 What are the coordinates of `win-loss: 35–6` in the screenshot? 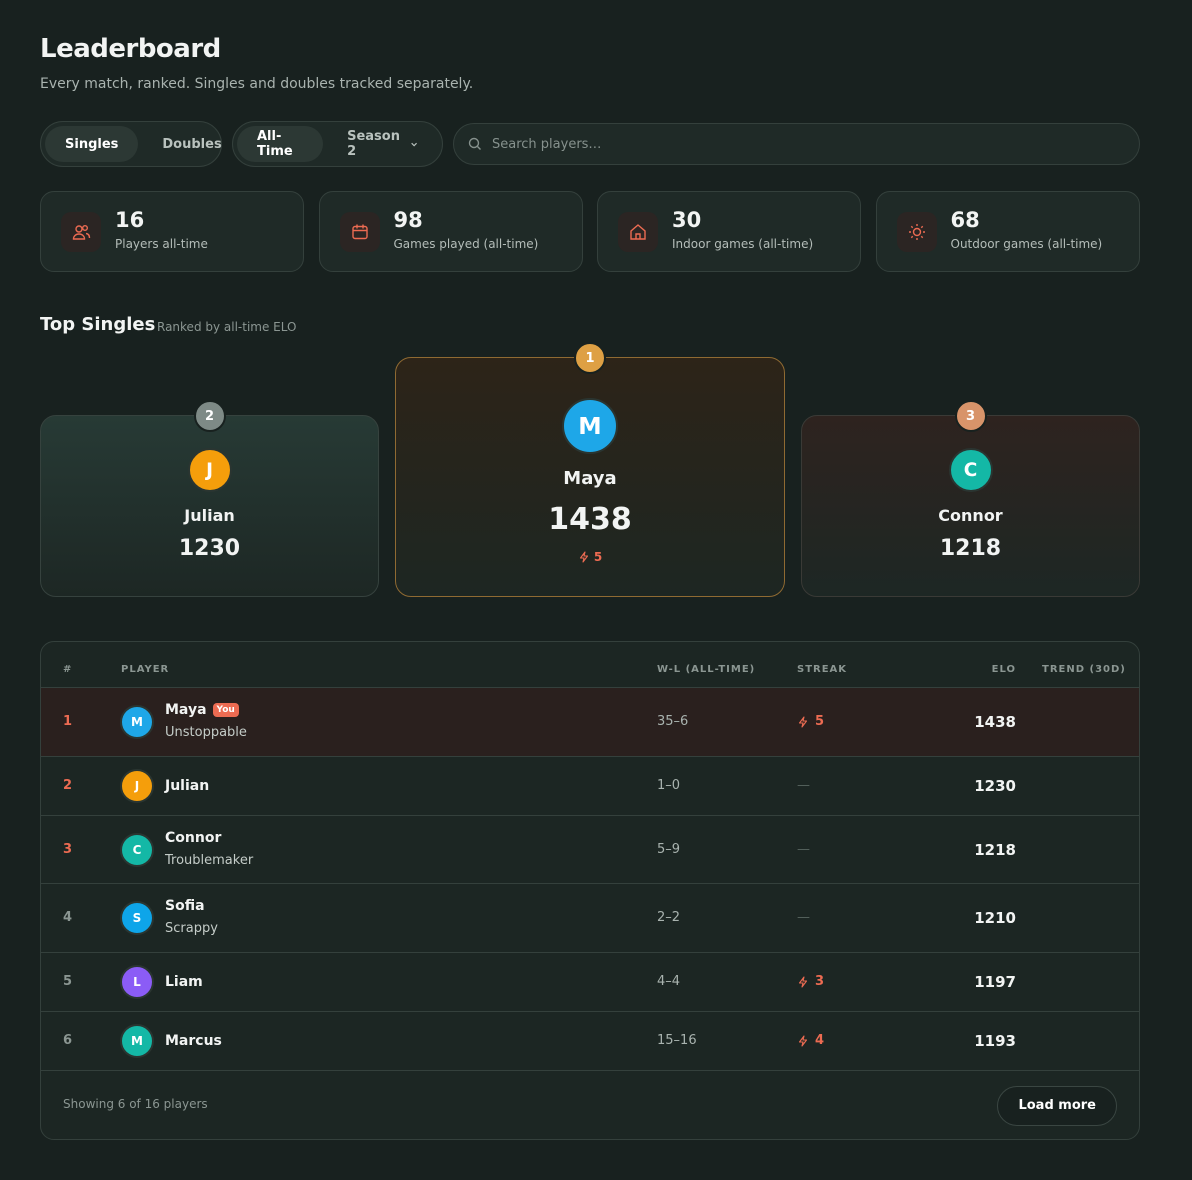 It's located at (673, 722).